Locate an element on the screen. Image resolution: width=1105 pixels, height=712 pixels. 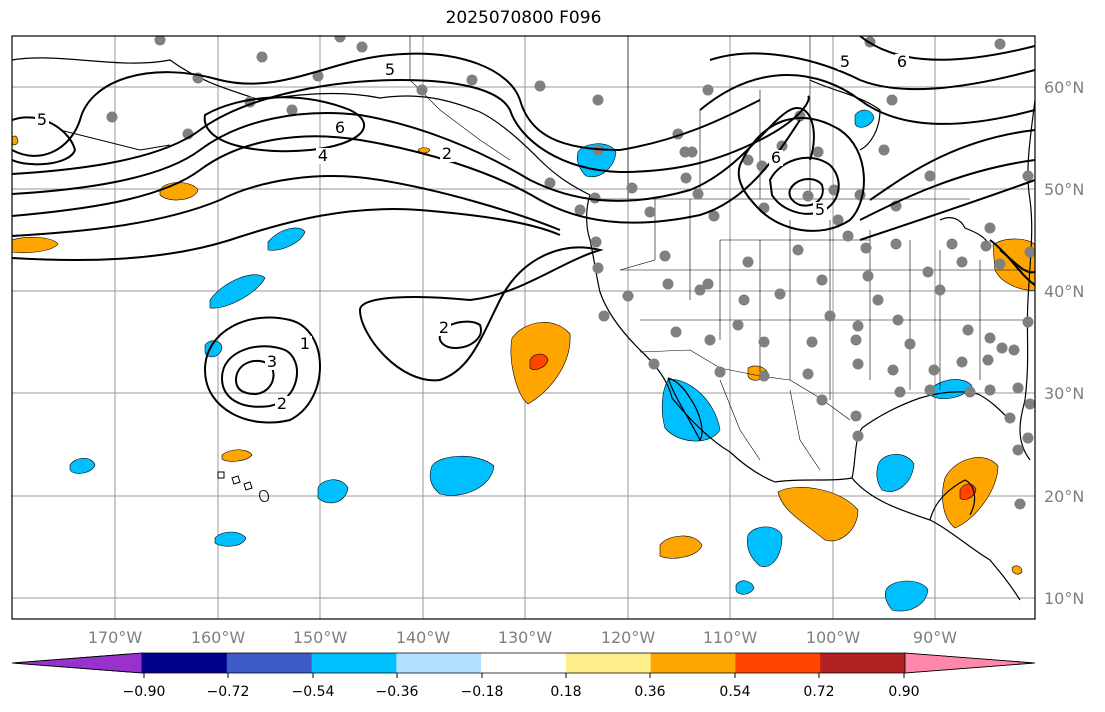
longitude-label: 160°W is located at coordinates (218, 637).